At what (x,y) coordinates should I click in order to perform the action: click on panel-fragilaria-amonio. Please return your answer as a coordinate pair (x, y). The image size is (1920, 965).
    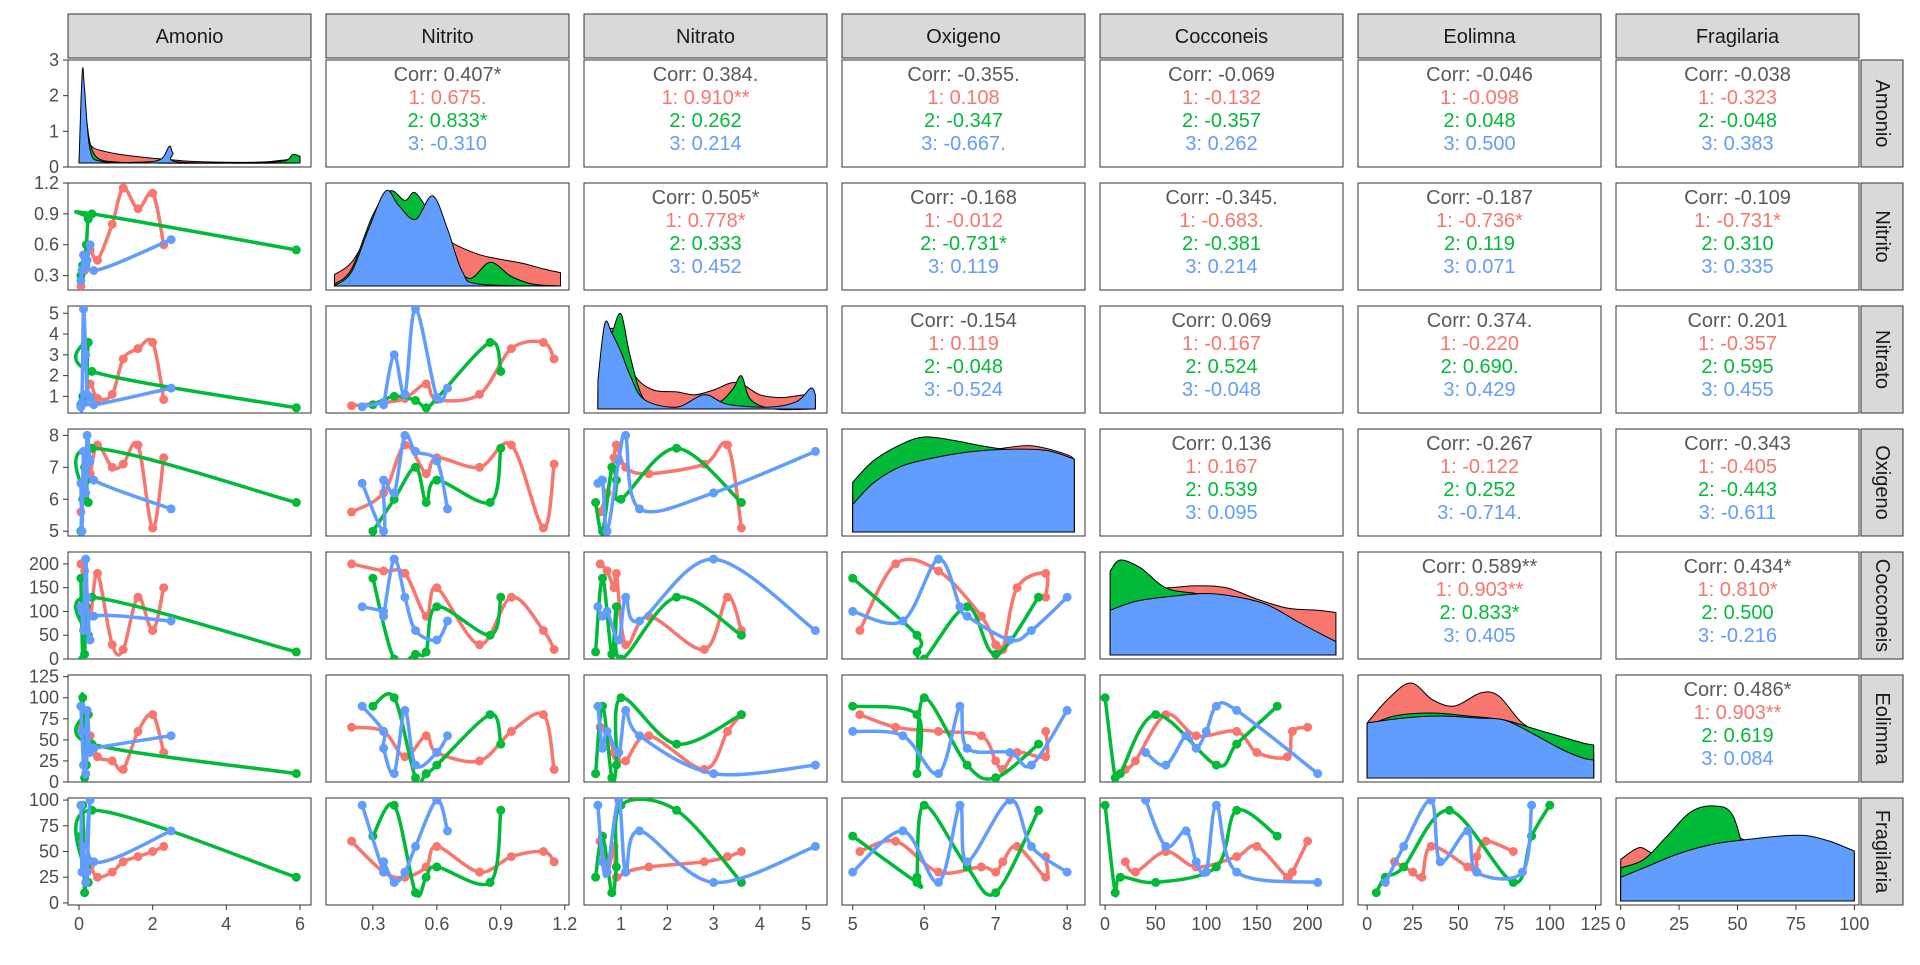
    Looking at the image, I should click on (189, 851).